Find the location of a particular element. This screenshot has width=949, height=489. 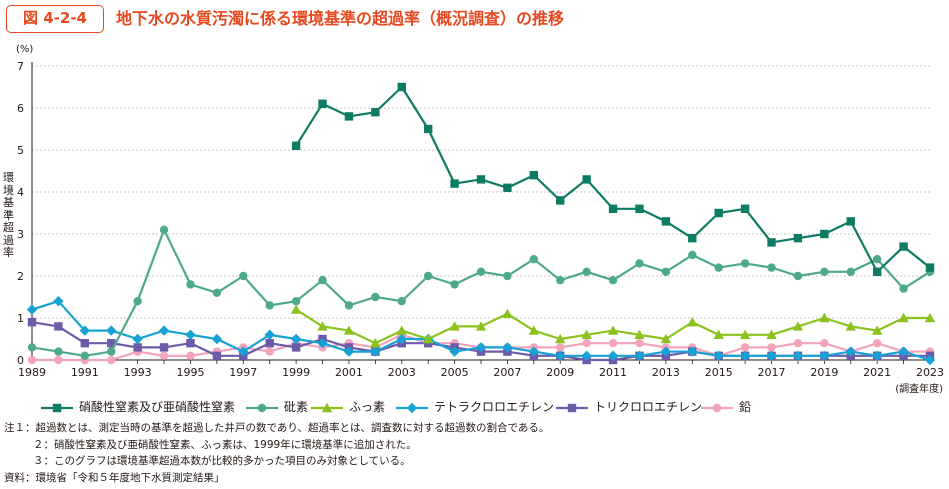

series-2-point-2002 is located at coordinates (375, 297).